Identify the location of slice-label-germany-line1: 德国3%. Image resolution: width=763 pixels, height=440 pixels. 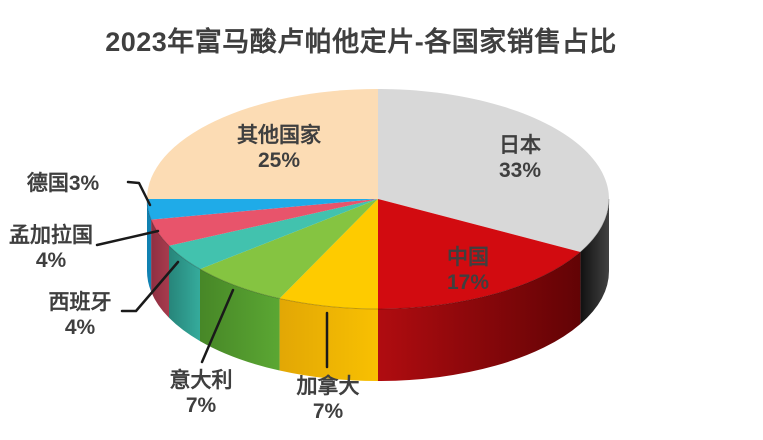
(63, 183).